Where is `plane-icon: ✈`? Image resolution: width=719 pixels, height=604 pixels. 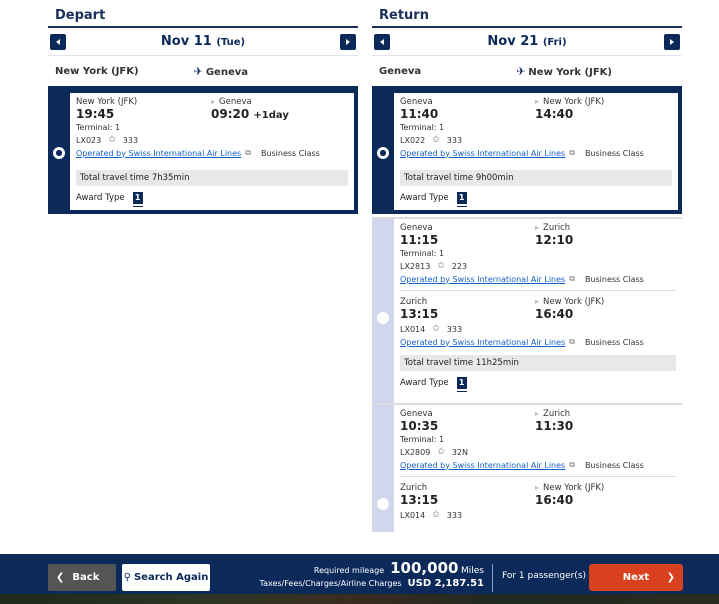
plane-icon: ✈ is located at coordinates (198, 71).